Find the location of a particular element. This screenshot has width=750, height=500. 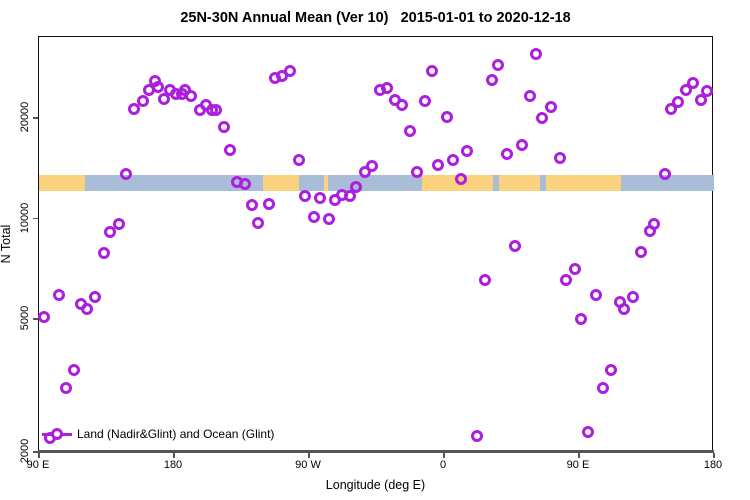

y-tick-label: 2000 is located at coordinates (25, 451).